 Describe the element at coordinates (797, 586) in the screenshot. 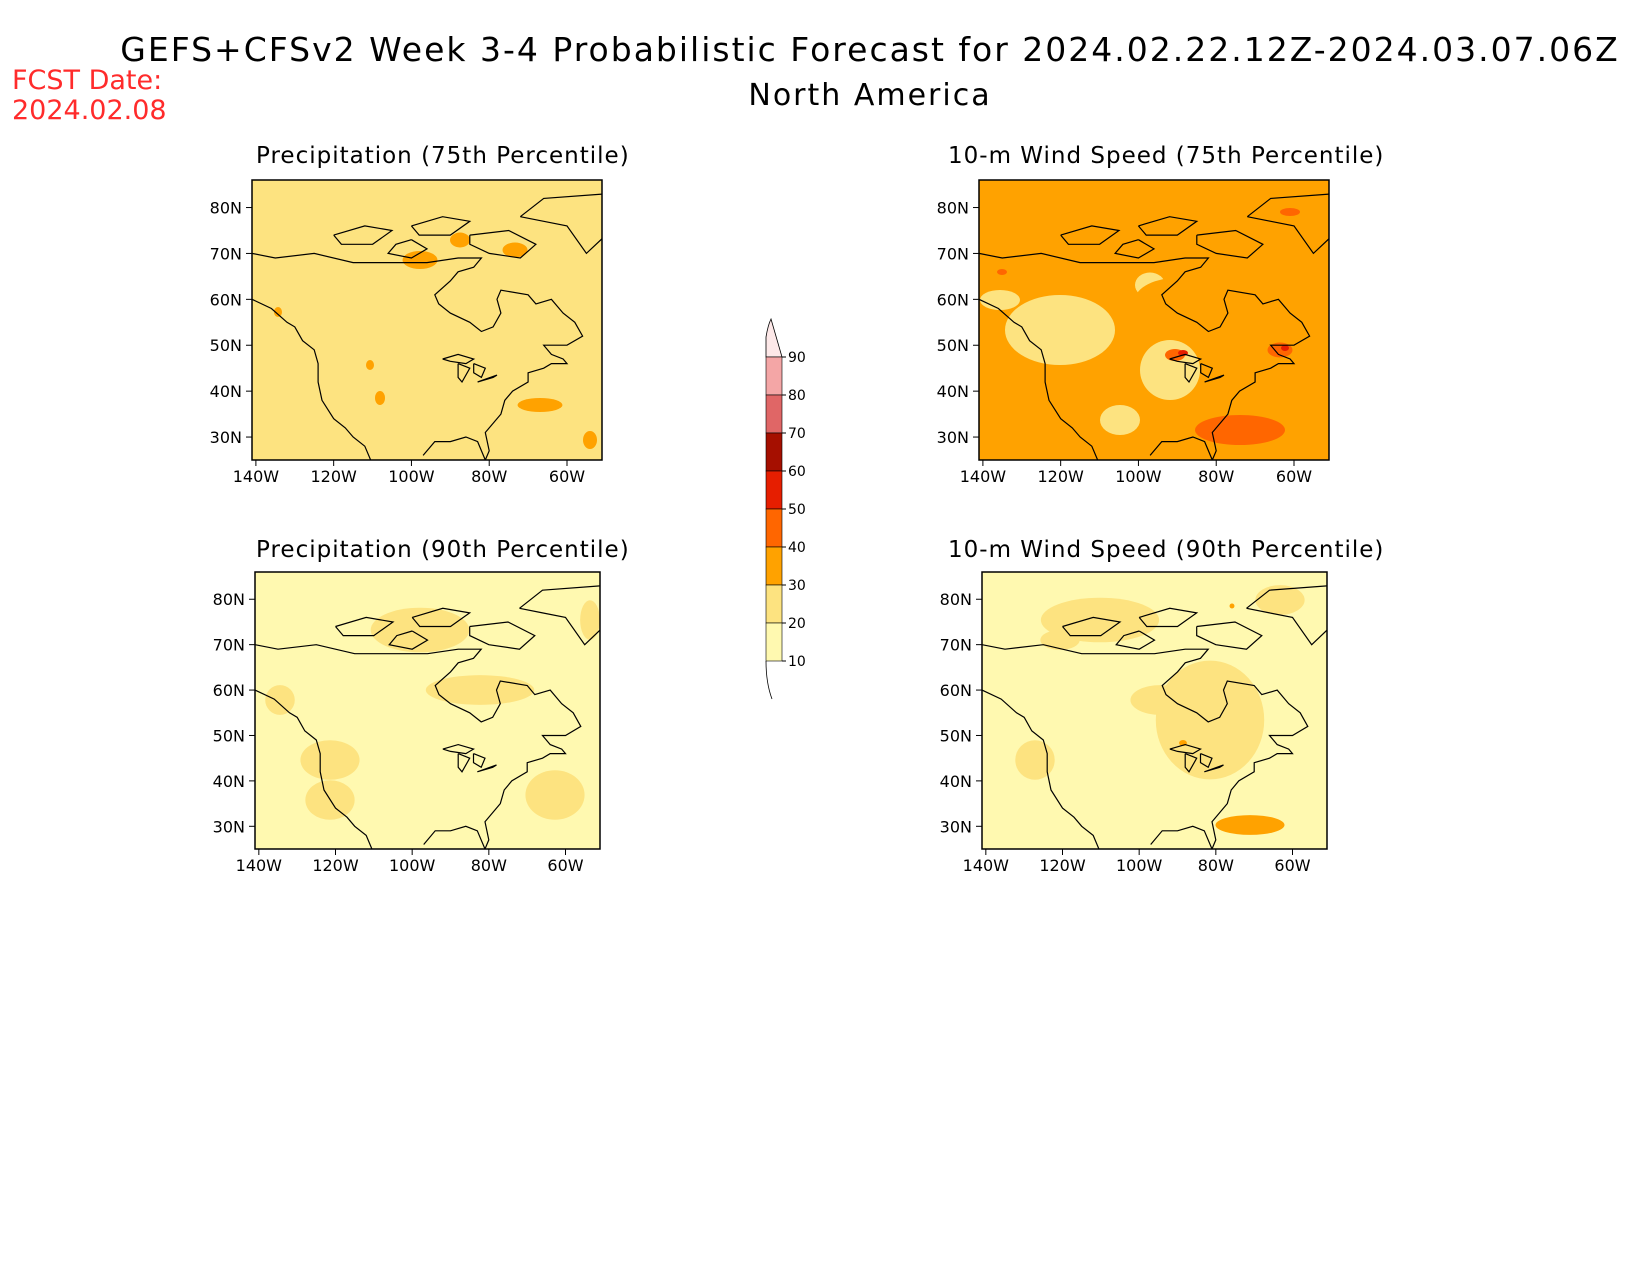

I see `colorbar-label: 30` at that location.